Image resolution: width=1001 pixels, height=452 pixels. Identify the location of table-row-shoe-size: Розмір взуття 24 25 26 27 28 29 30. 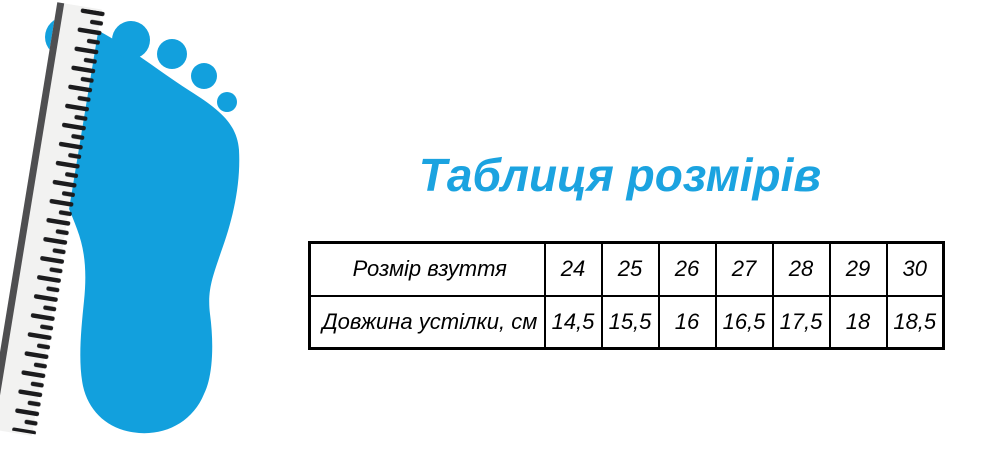
(626, 269).